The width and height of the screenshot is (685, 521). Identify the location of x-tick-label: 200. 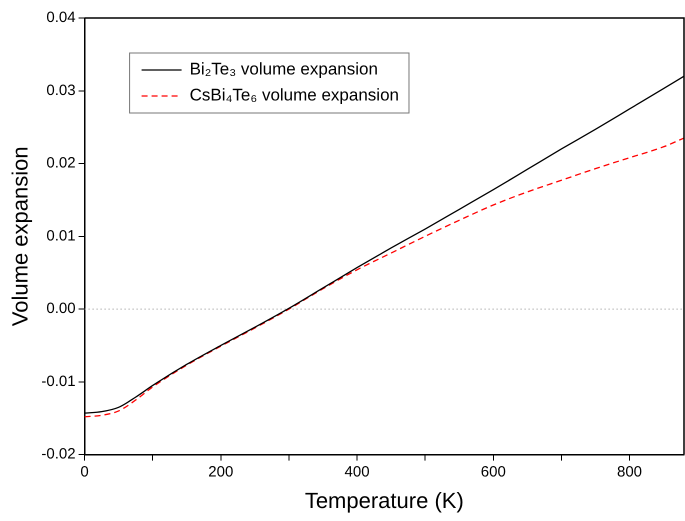
(221, 472).